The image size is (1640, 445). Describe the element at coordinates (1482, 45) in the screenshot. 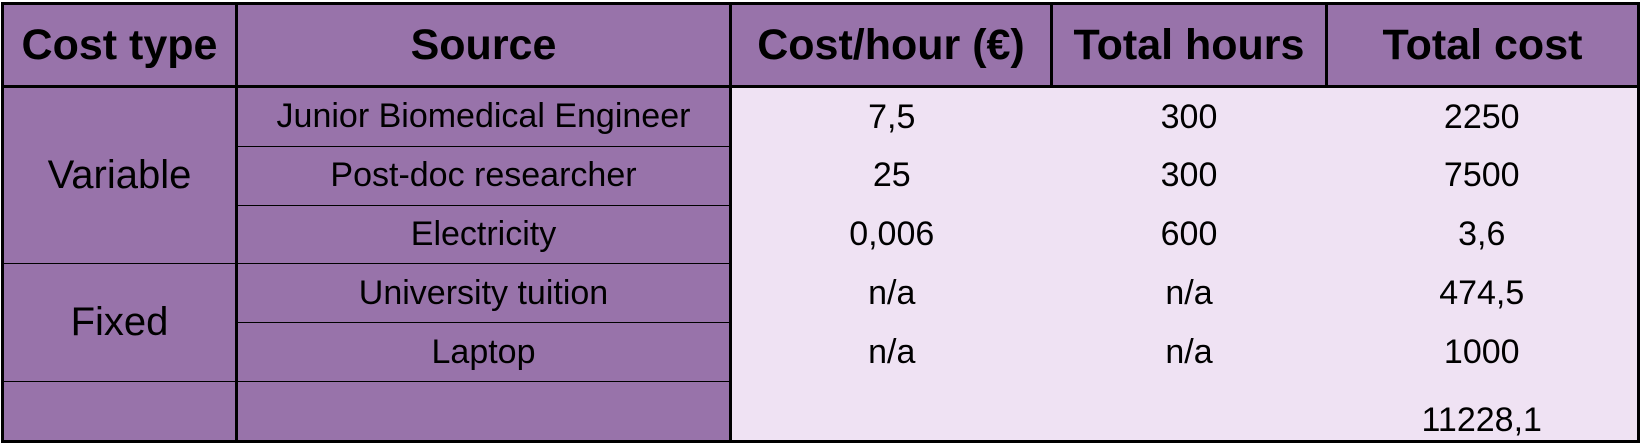

I see `header-total-cost: Total cost` at that location.